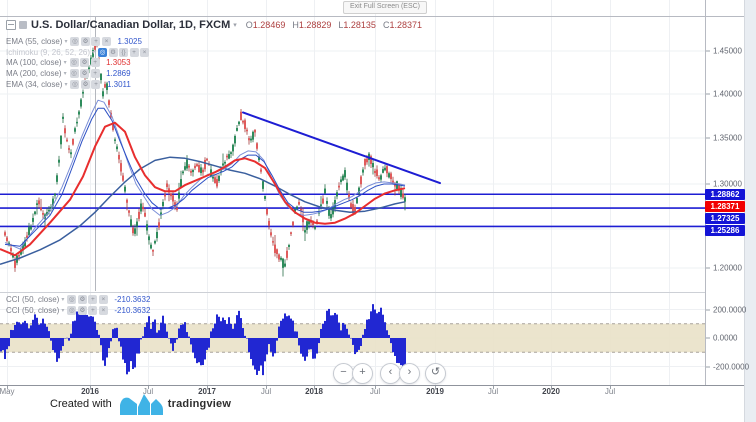  Describe the element at coordinates (203, 211) in the screenshot. I see `overlay-line-ma200` at that location.